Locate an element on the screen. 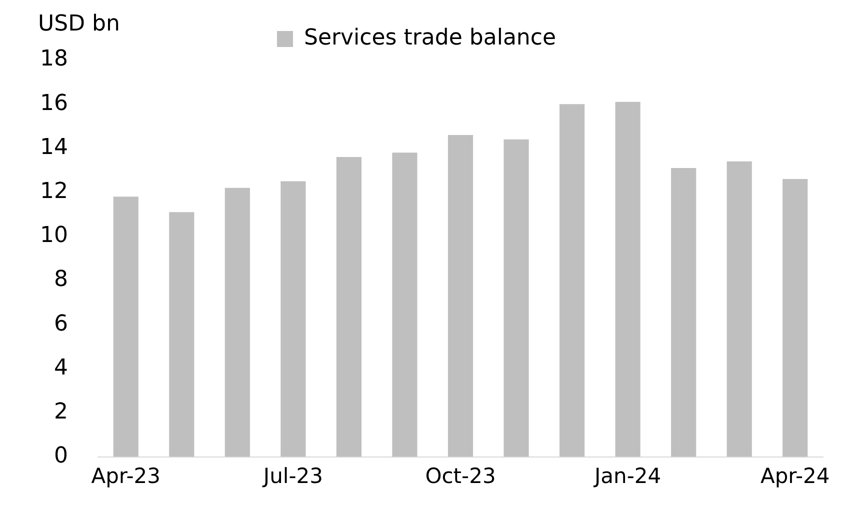  y-tick-label: 6 is located at coordinates (61, 323).